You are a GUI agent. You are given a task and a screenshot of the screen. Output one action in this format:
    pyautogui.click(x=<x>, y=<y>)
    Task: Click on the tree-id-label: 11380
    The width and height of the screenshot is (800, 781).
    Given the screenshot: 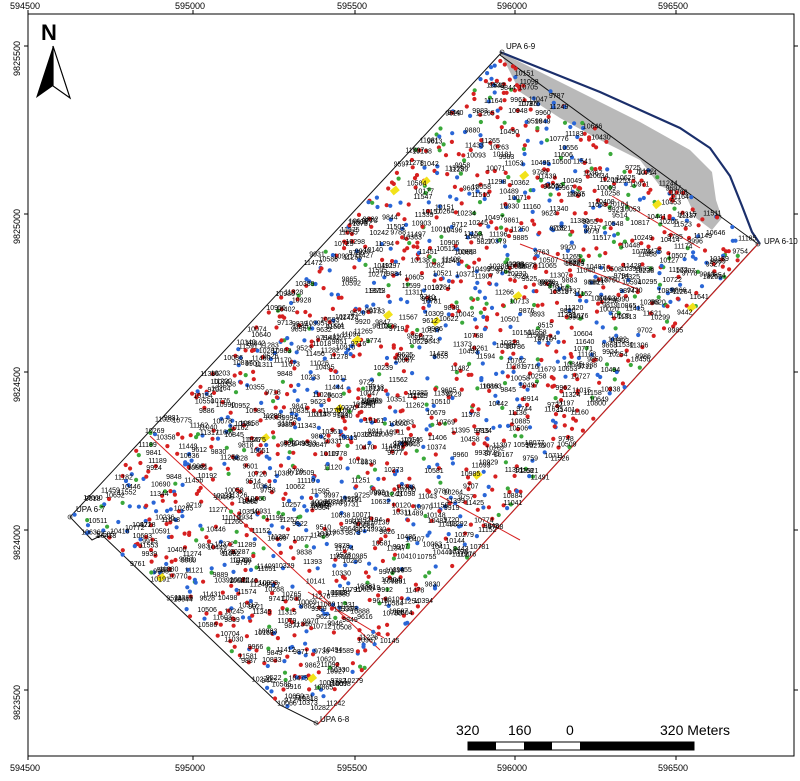 What is the action you would take?
    pyautogui.click(x=168, y=570)
    